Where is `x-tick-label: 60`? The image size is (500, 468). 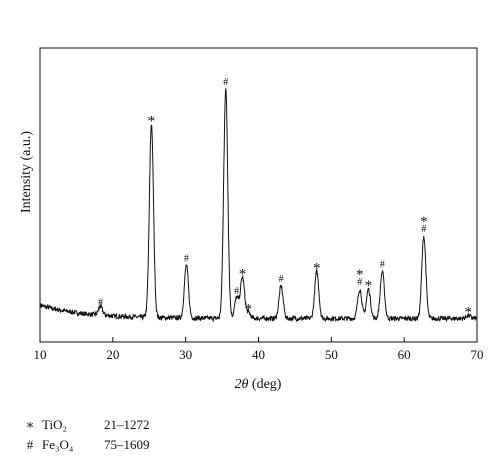 x-tick-label: 60 is located at coordinates (404, 354).